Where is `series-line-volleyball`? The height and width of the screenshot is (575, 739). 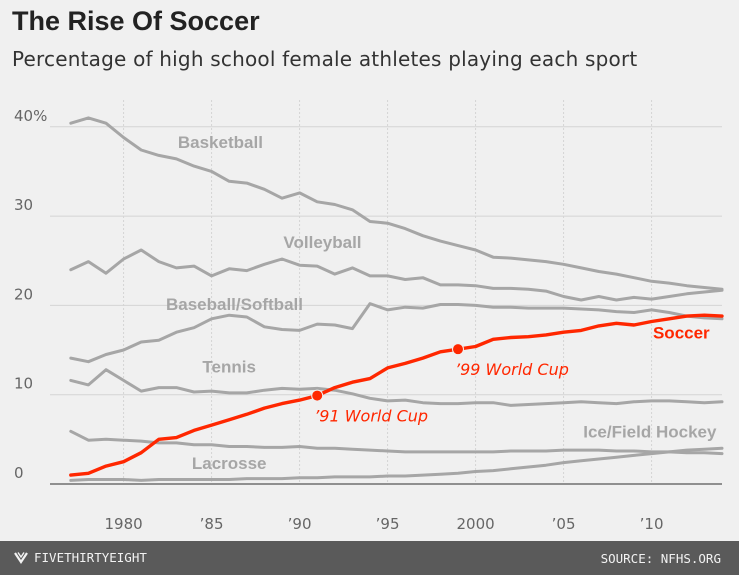
series-line-volleyball is located at coordinates (396, 275).